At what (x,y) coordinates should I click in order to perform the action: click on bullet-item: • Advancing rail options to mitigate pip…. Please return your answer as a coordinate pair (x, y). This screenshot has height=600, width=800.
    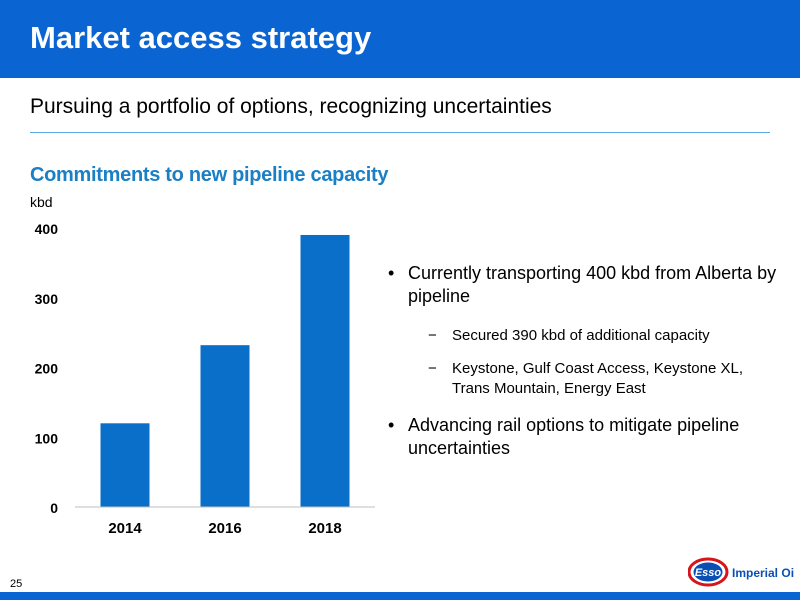
    Looking at the image, I should click on (583, 437).